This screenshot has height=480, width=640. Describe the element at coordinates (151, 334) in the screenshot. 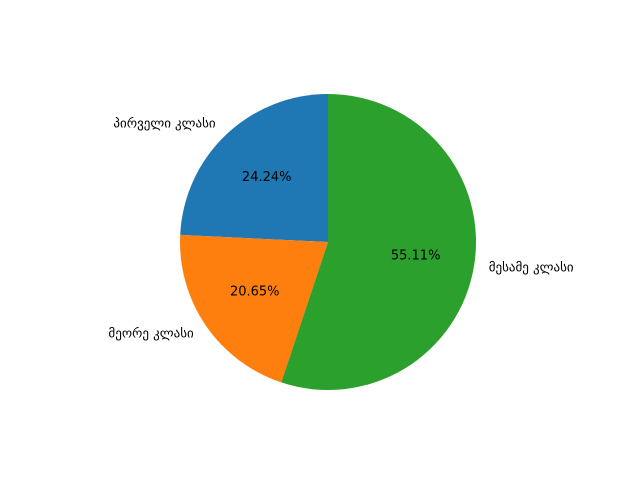

I see `category-label-2: მეორე კლასი` at that location.